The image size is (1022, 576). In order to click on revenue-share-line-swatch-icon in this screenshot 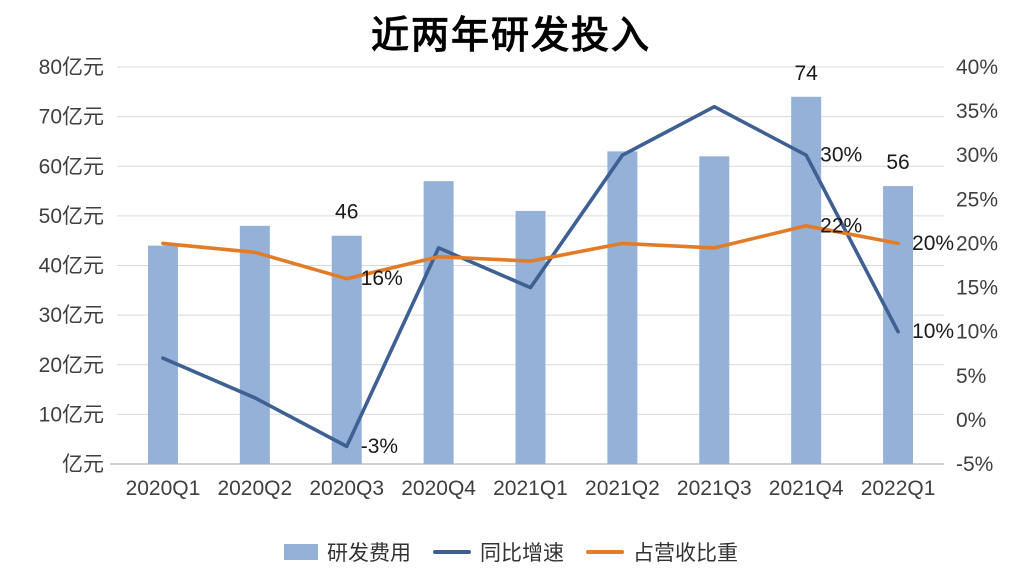, I will do `click(605, 552)`.